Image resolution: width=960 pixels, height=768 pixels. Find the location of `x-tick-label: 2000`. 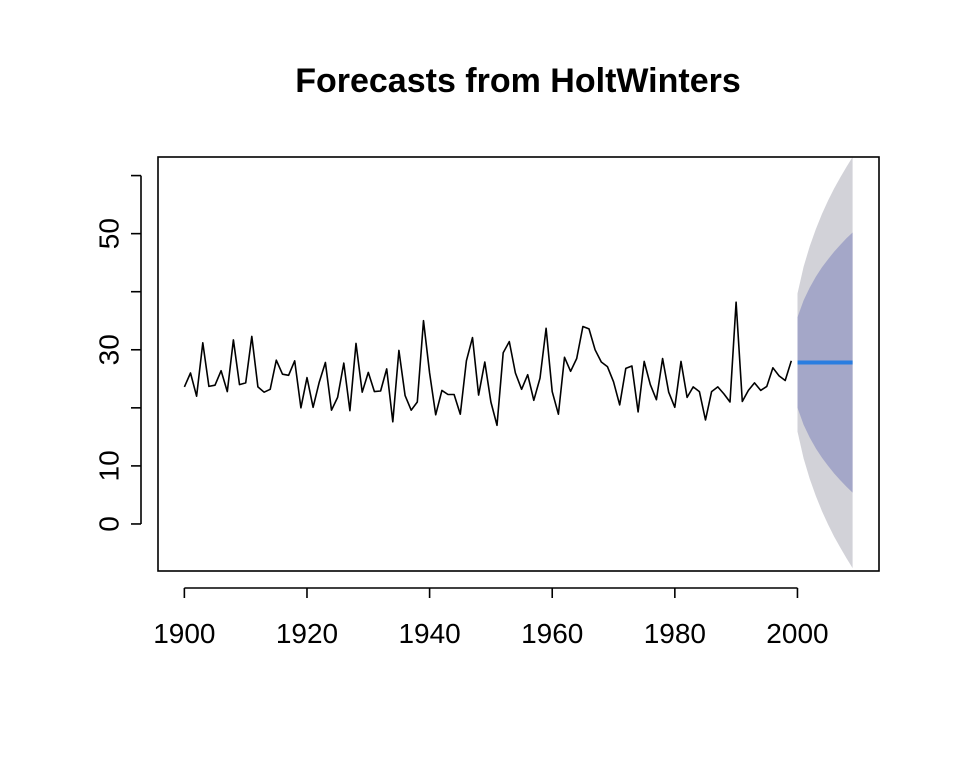

x-tick-label: 2000 is located at coordinates (797, 633).